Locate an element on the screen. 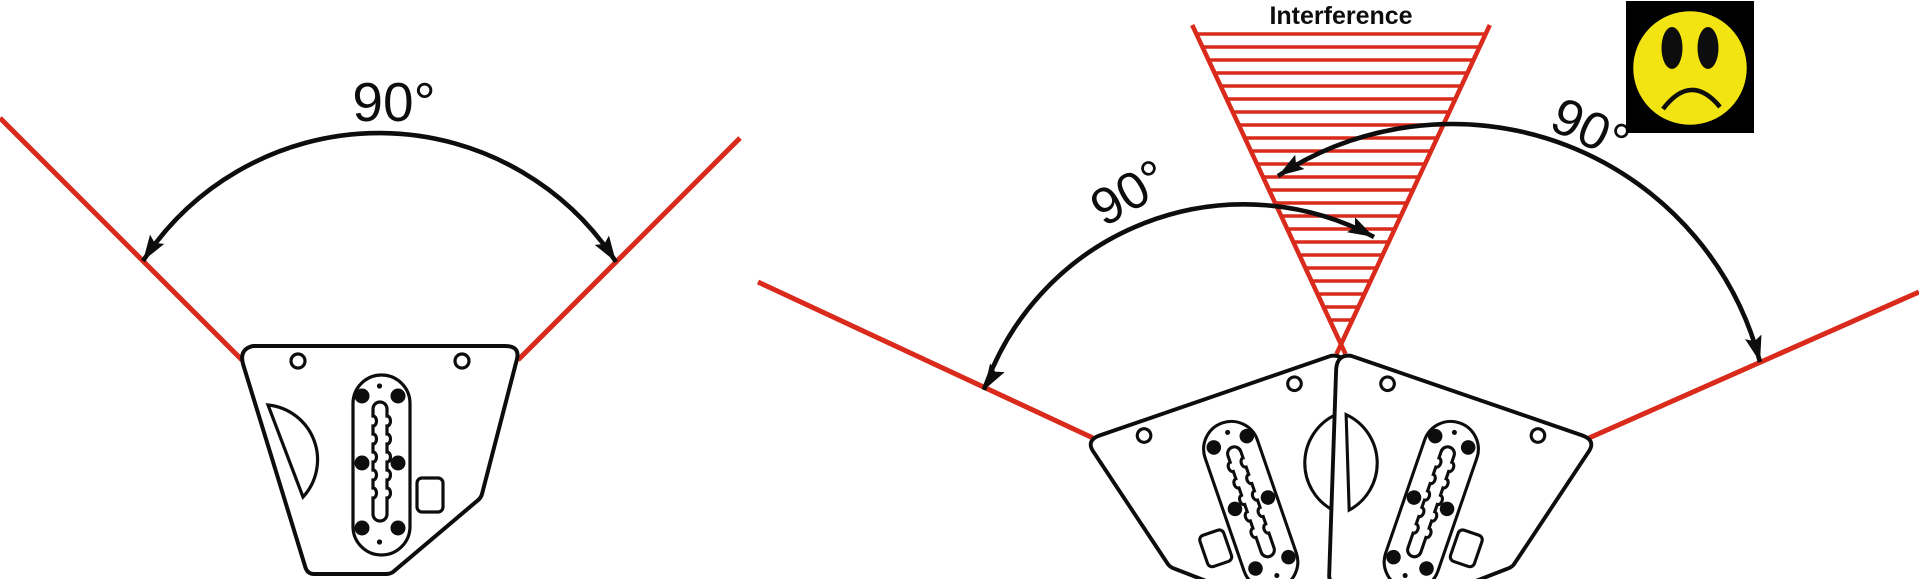  coverage-line-right is located at coordinates (629, 249).